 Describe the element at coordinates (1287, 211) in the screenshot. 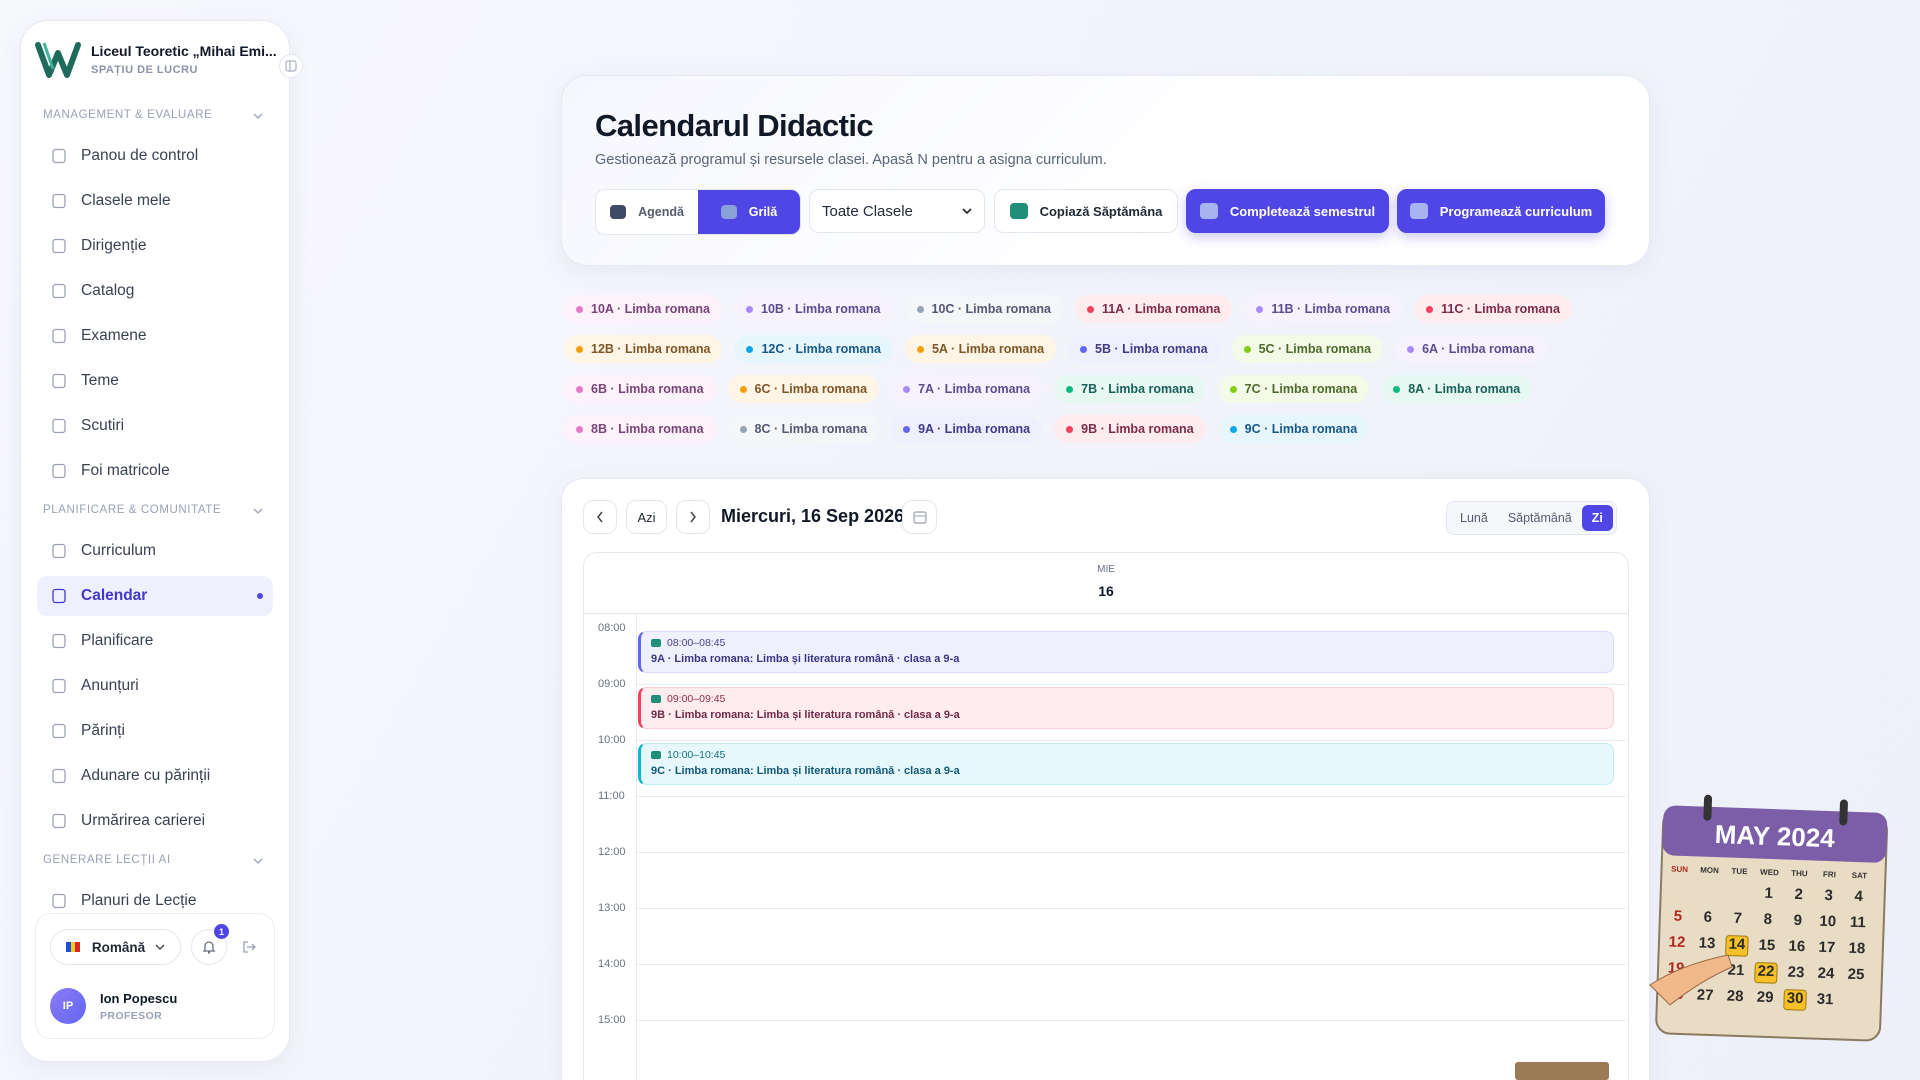

I see `header-button: Completează semestrul` at that location.